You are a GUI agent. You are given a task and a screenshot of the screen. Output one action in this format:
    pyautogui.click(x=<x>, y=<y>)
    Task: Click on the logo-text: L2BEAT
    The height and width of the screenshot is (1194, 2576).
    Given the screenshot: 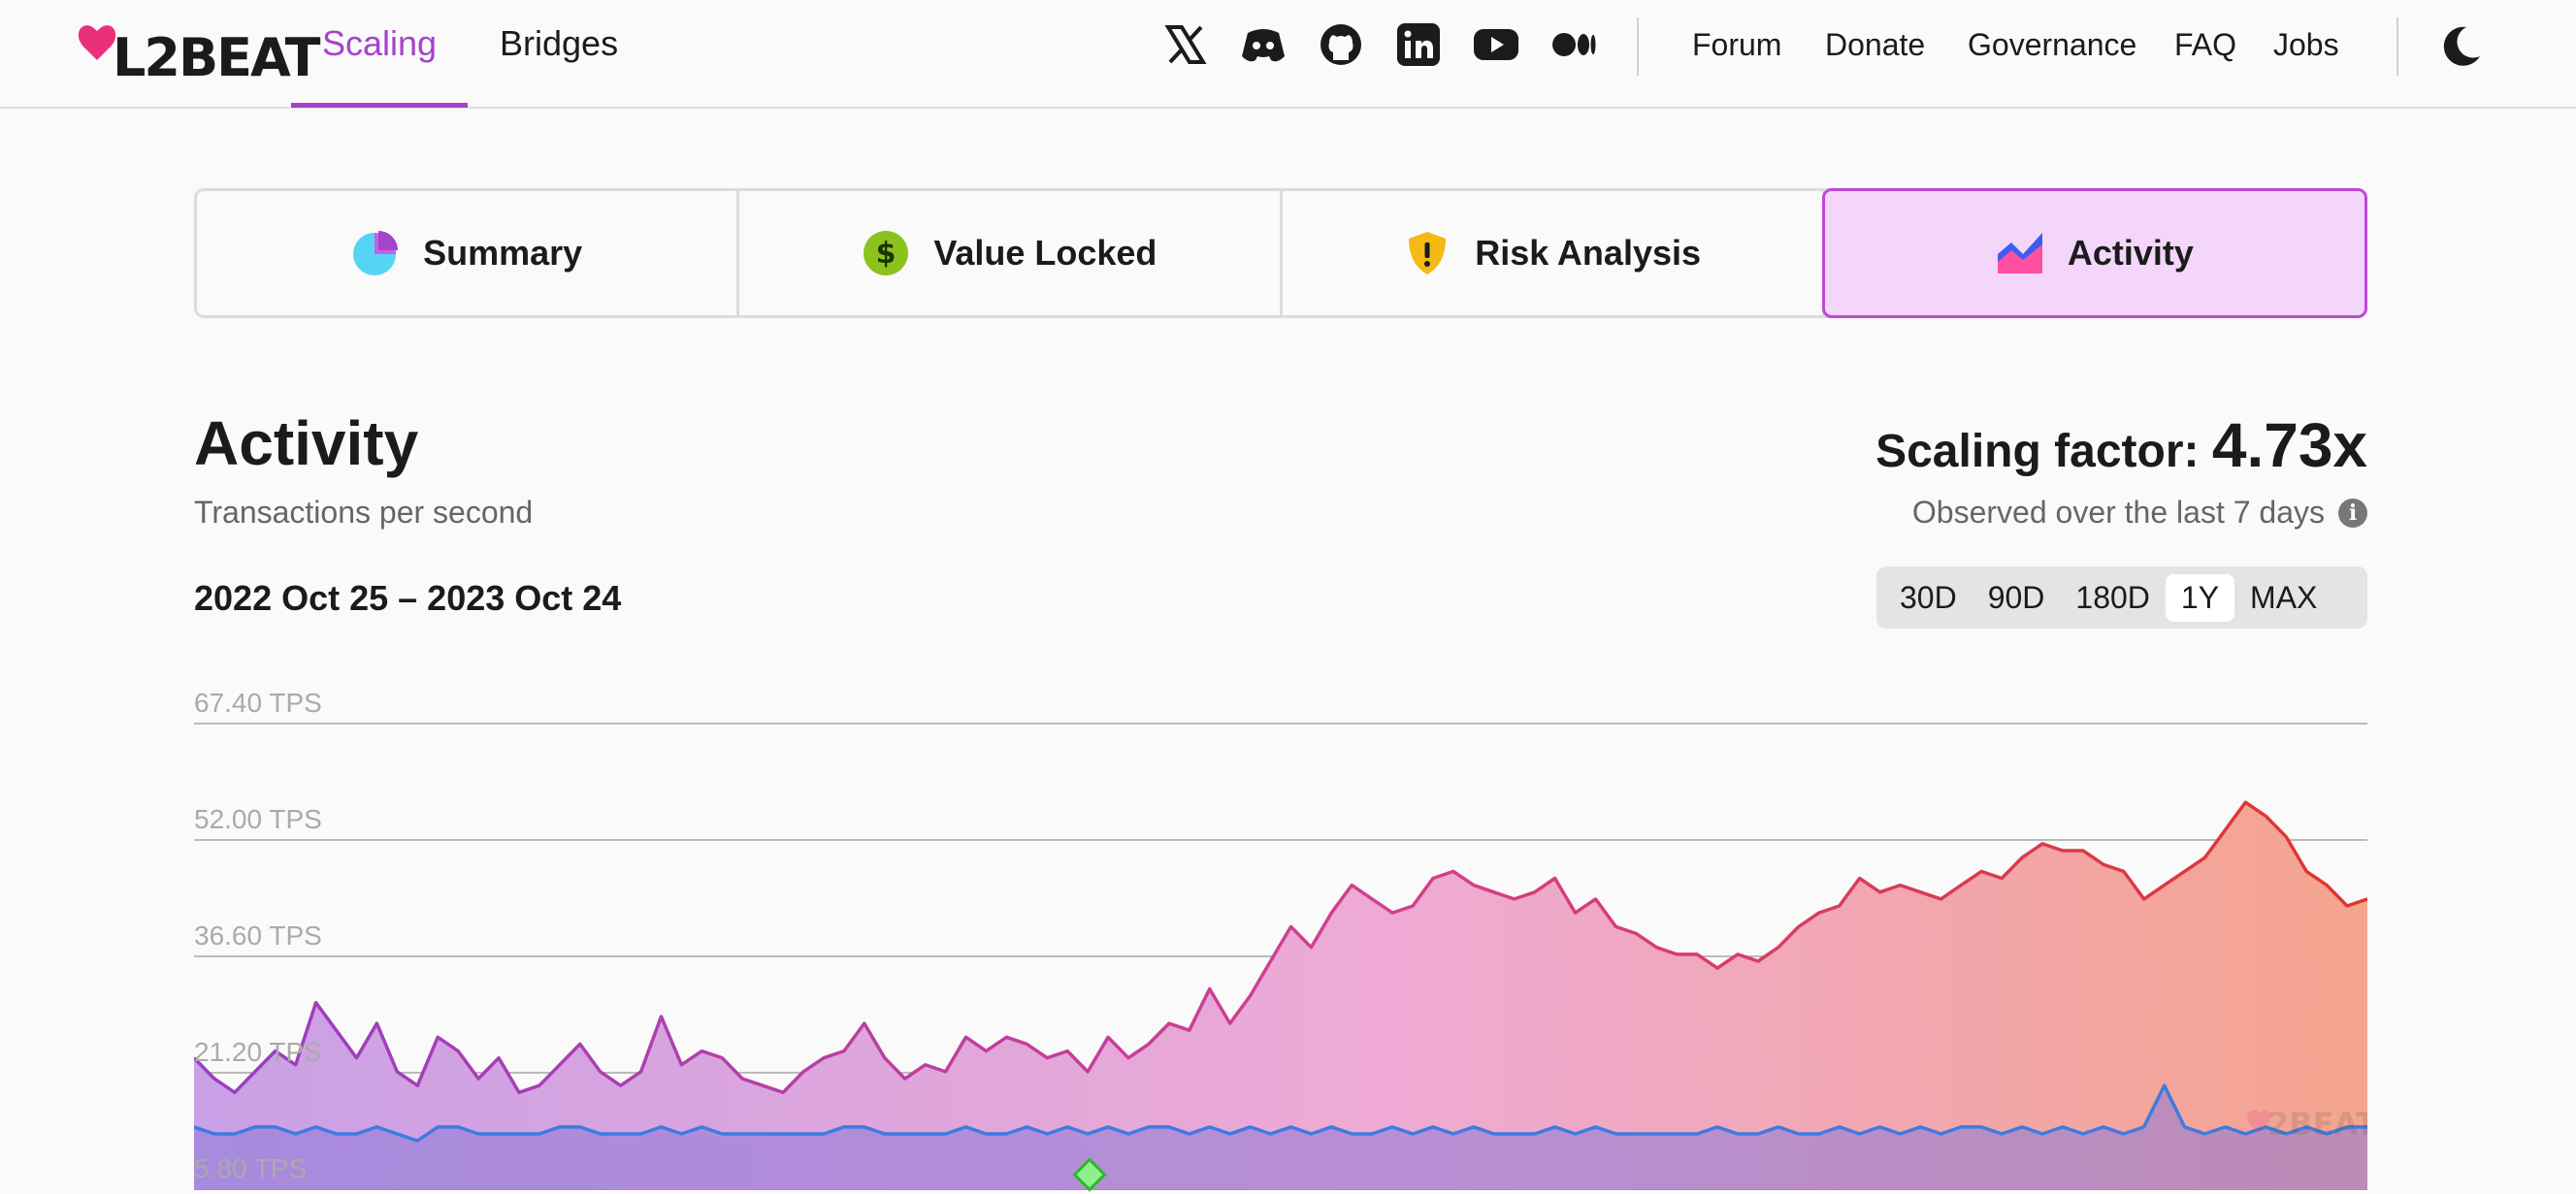 What is the action you would take?
    pyautogui.click(x=216, y=57)
    